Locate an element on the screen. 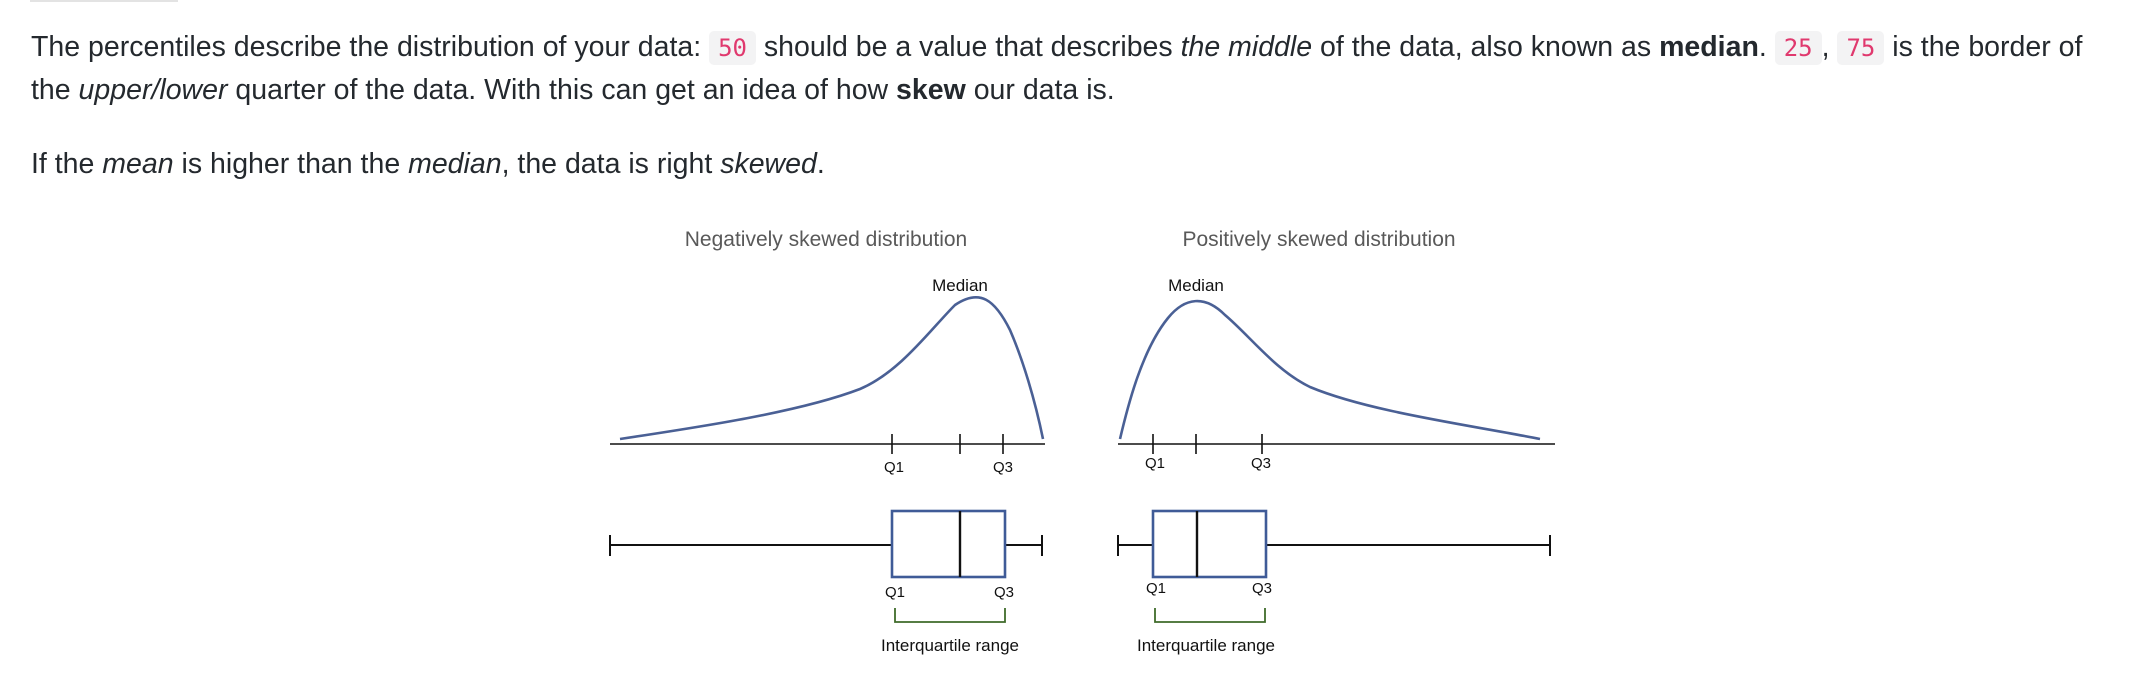 This screenshot has width=2152, height=676. positive-median-label: Median is located at coordinates (1196, 285).